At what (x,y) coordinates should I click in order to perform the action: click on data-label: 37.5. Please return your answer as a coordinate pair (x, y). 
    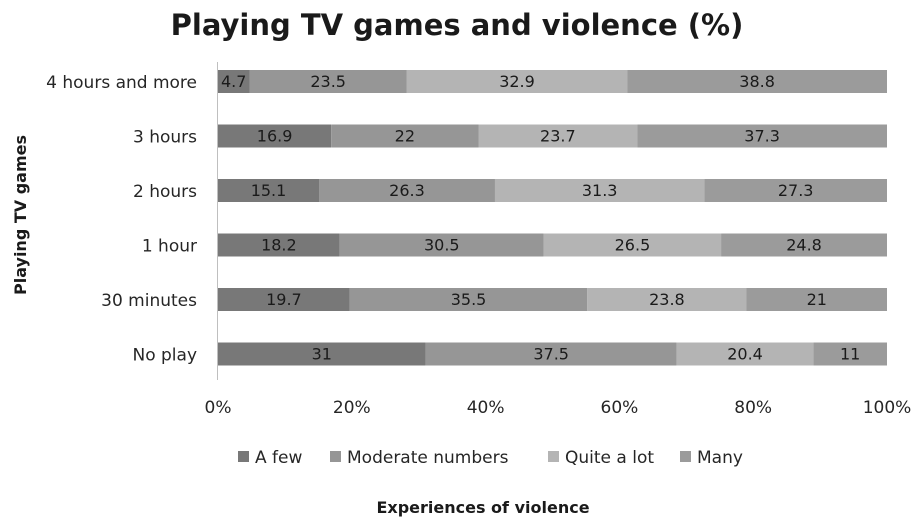
    Looking at the image, I should click on (551, 354).